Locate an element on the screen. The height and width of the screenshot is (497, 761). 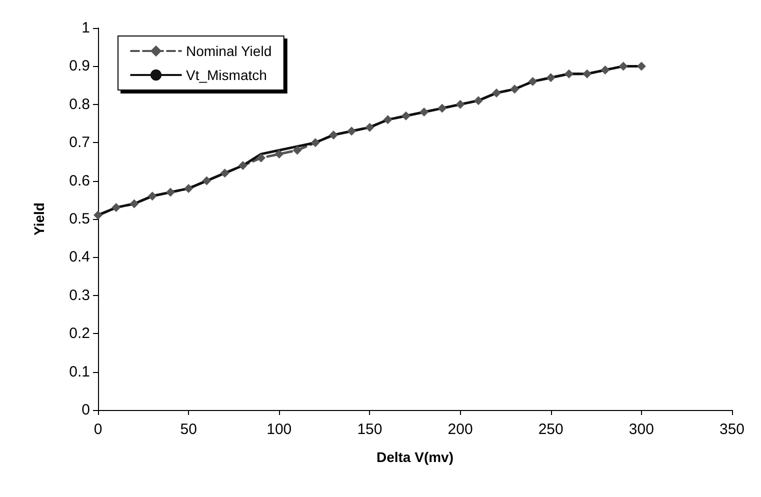
x-tick-label: 50 is located at coordinates (188, 429).